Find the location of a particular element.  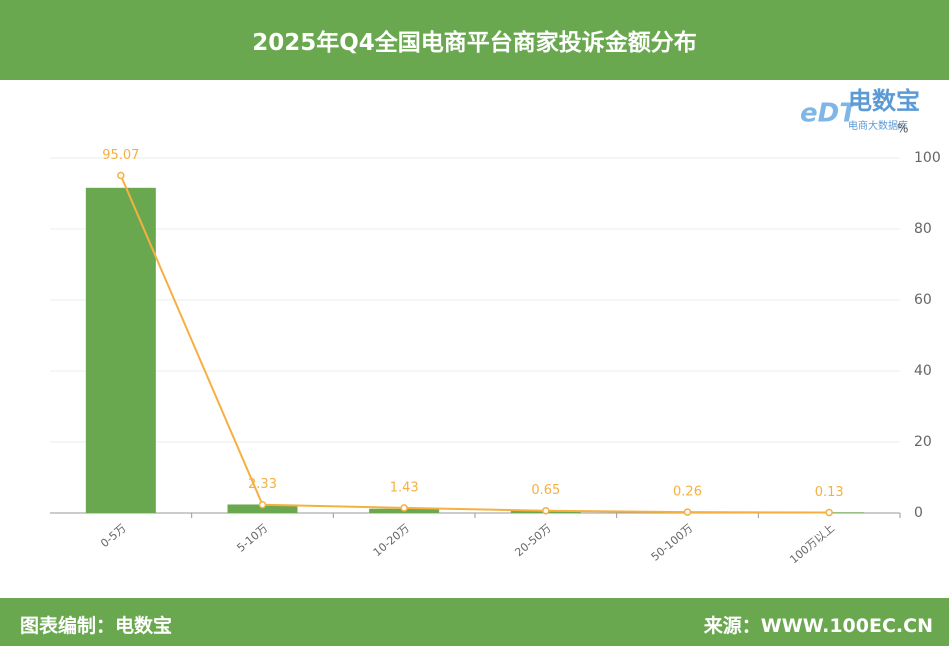

logo-name: 电数宝 is located at coordinates (884, 101).